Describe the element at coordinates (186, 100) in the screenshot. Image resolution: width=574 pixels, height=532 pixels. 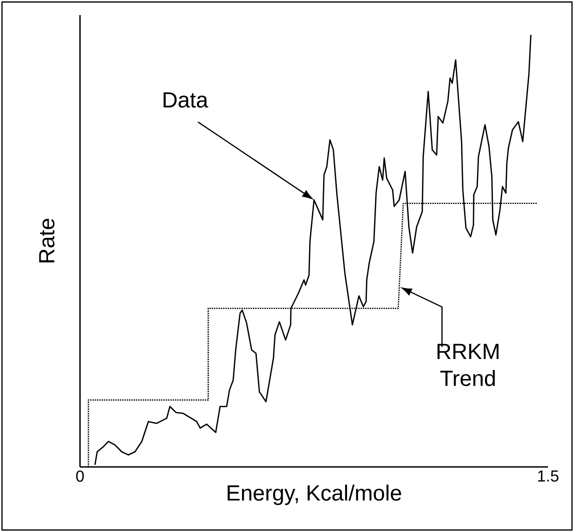
I see `annotation: Data` at that location.